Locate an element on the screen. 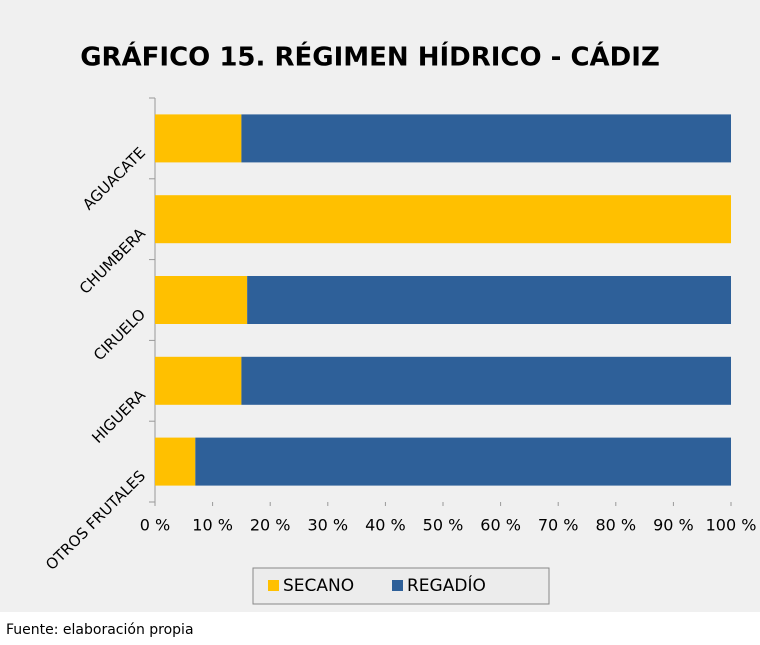 The width and height of the screenshot is (760, 645). x-tick-label: 70 % is located at coordinates (558, 525).